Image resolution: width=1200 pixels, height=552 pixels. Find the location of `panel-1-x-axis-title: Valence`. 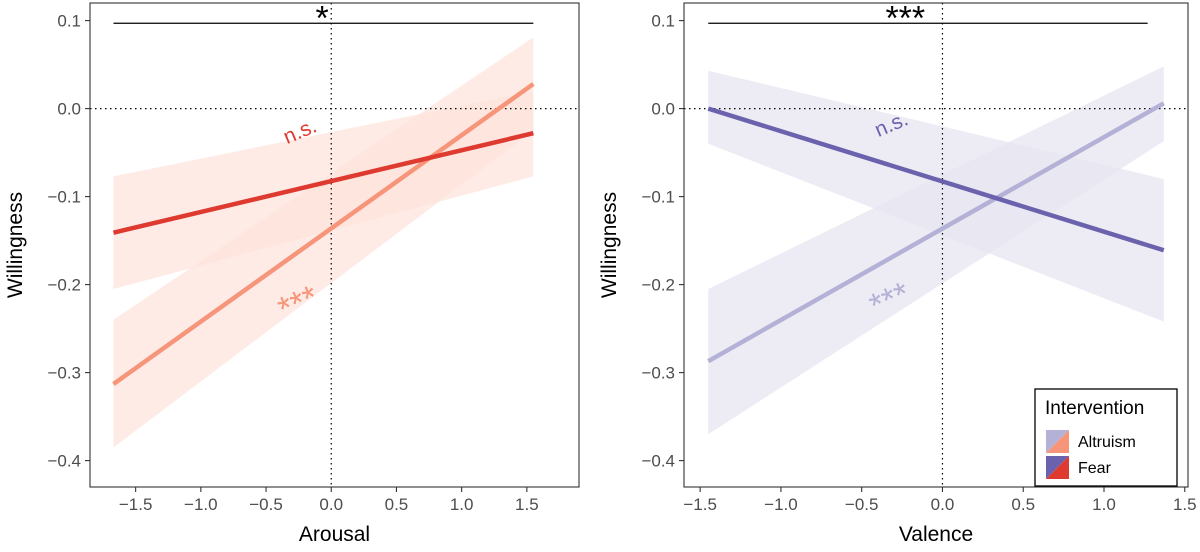

panel-1-x-axis-title: Valence is located at coordinates (936, 534).